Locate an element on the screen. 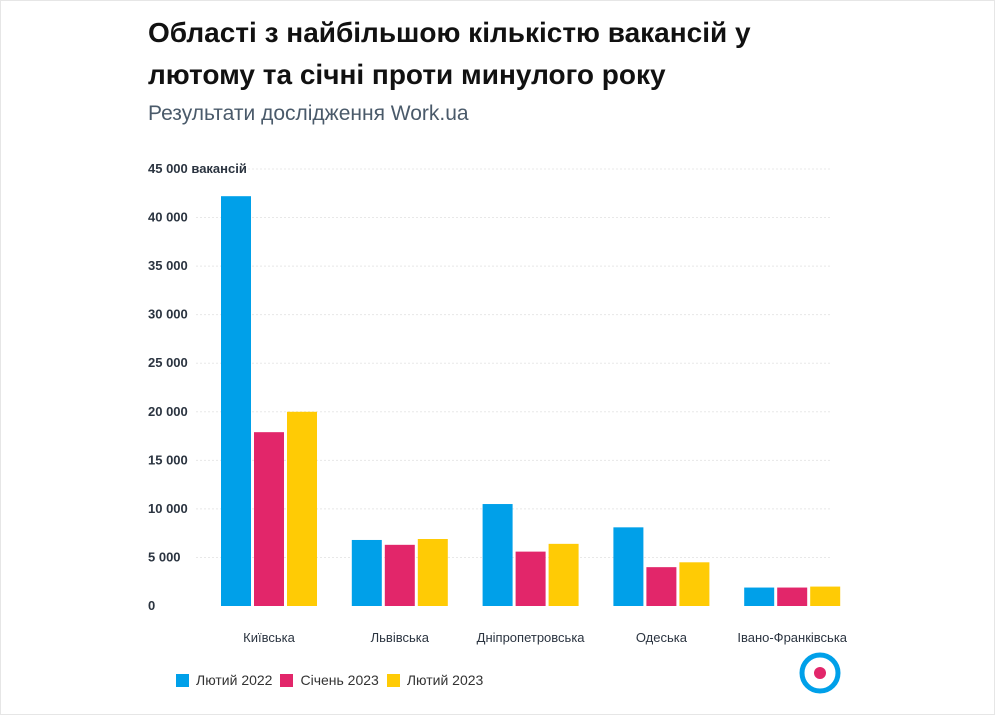 The height and width of the screenshot is (715, 995). legend-label-1: Січень 2023 is located at coordinates (339, 680).